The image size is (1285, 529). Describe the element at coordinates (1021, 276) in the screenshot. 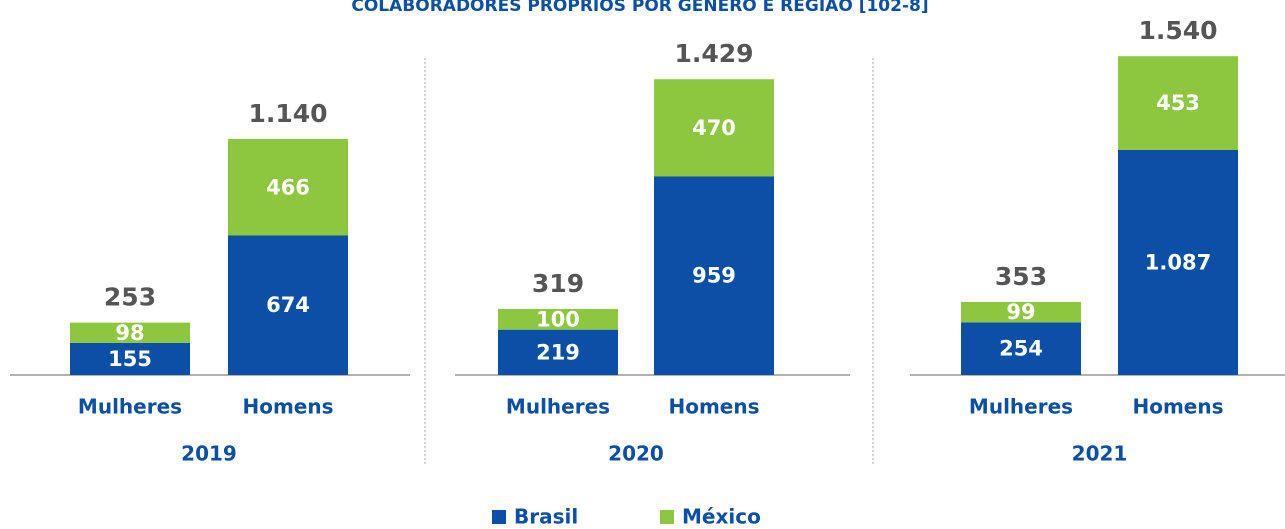

I see `total-label: 353` at that location.